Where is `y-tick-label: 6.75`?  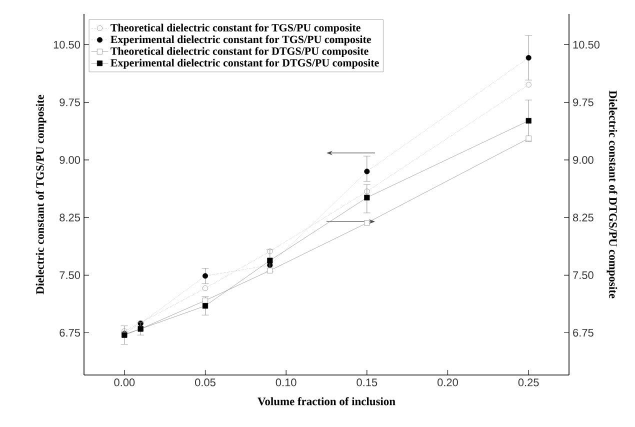
y-tick-label: 6.75 is located at coordinates (70, 332).